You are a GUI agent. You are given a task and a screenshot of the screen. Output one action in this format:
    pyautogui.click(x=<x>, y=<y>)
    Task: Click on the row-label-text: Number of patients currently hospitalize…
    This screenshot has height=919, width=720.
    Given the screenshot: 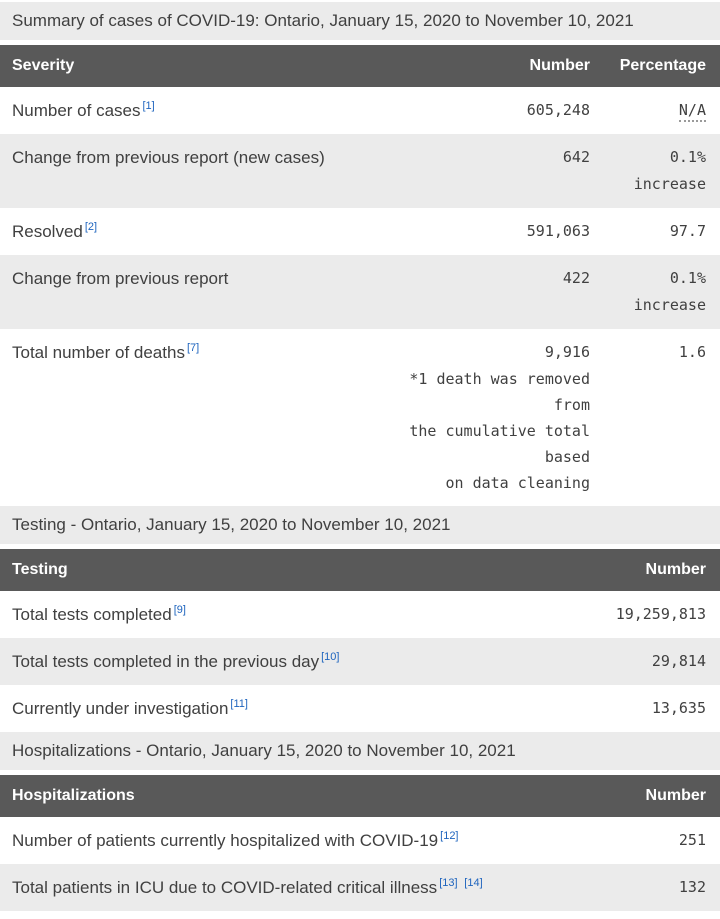 What is the action you would take?
    pyautogui.click(x=225, y=840)
    